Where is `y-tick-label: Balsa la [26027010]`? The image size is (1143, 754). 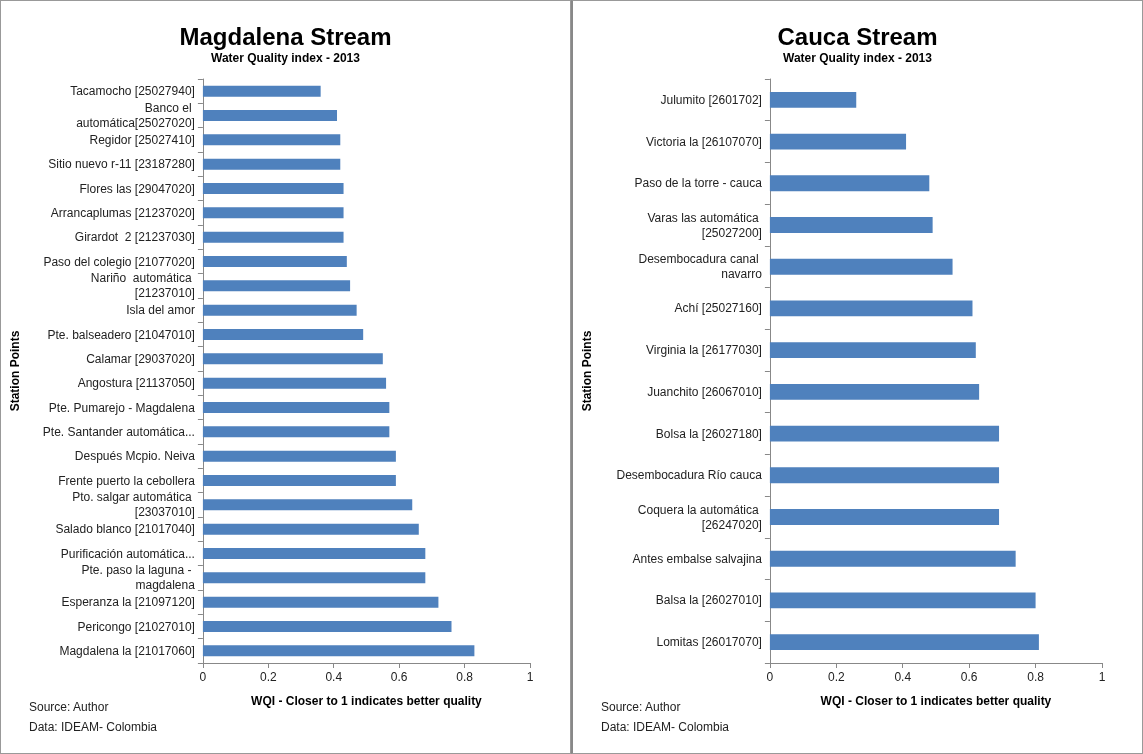 y-tick-label: Balsa la [26027010] is located at coordinates (708, 600).